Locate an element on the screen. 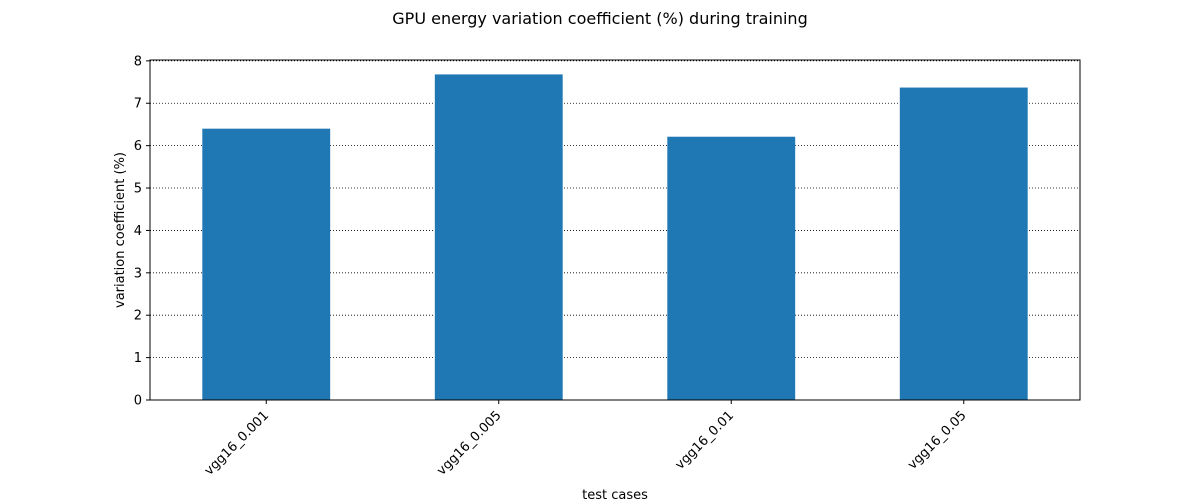 The width and height of the screenshot is (1200, 500). bar-vgg16_0.001 is located at coordinates (266, 264).